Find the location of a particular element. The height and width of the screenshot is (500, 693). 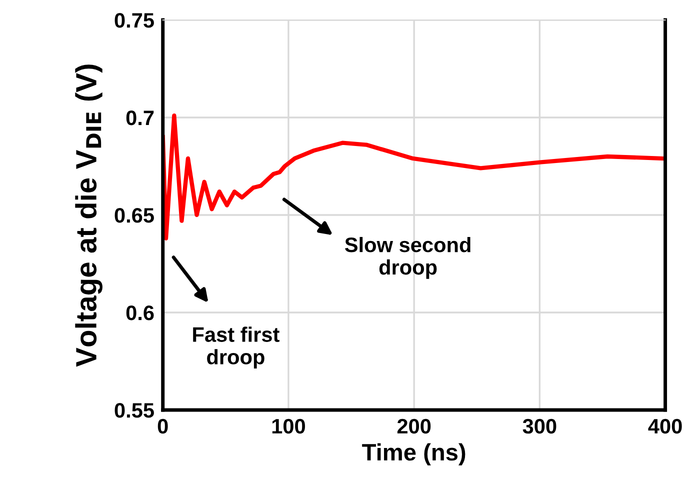

y-axis-title: Voltage at die V$_{DIE}$ (V) is located at coordinates (88, 215).